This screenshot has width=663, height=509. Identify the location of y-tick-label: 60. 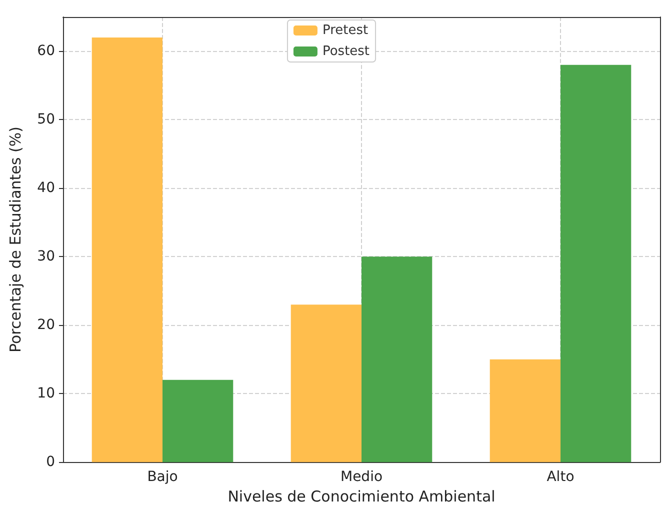
(46, 51).